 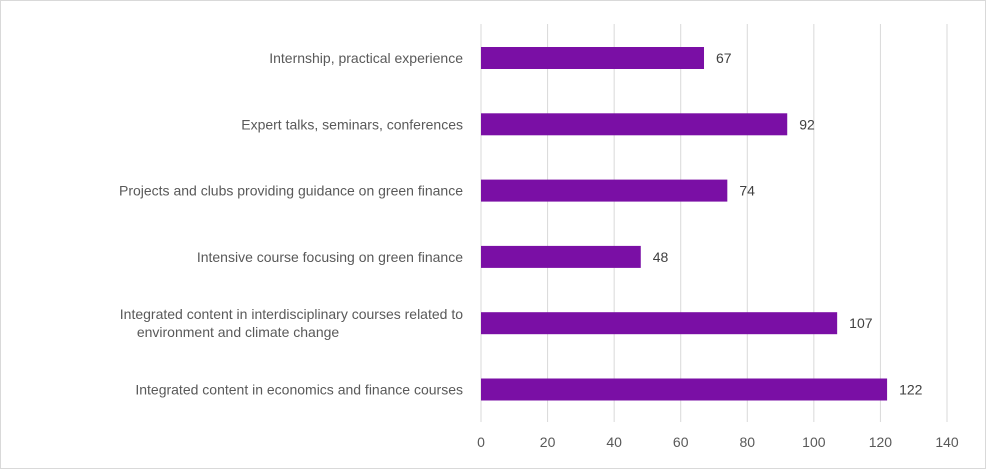 I want to click on x-tick-label-140: 140, so click(x=947, y=442).